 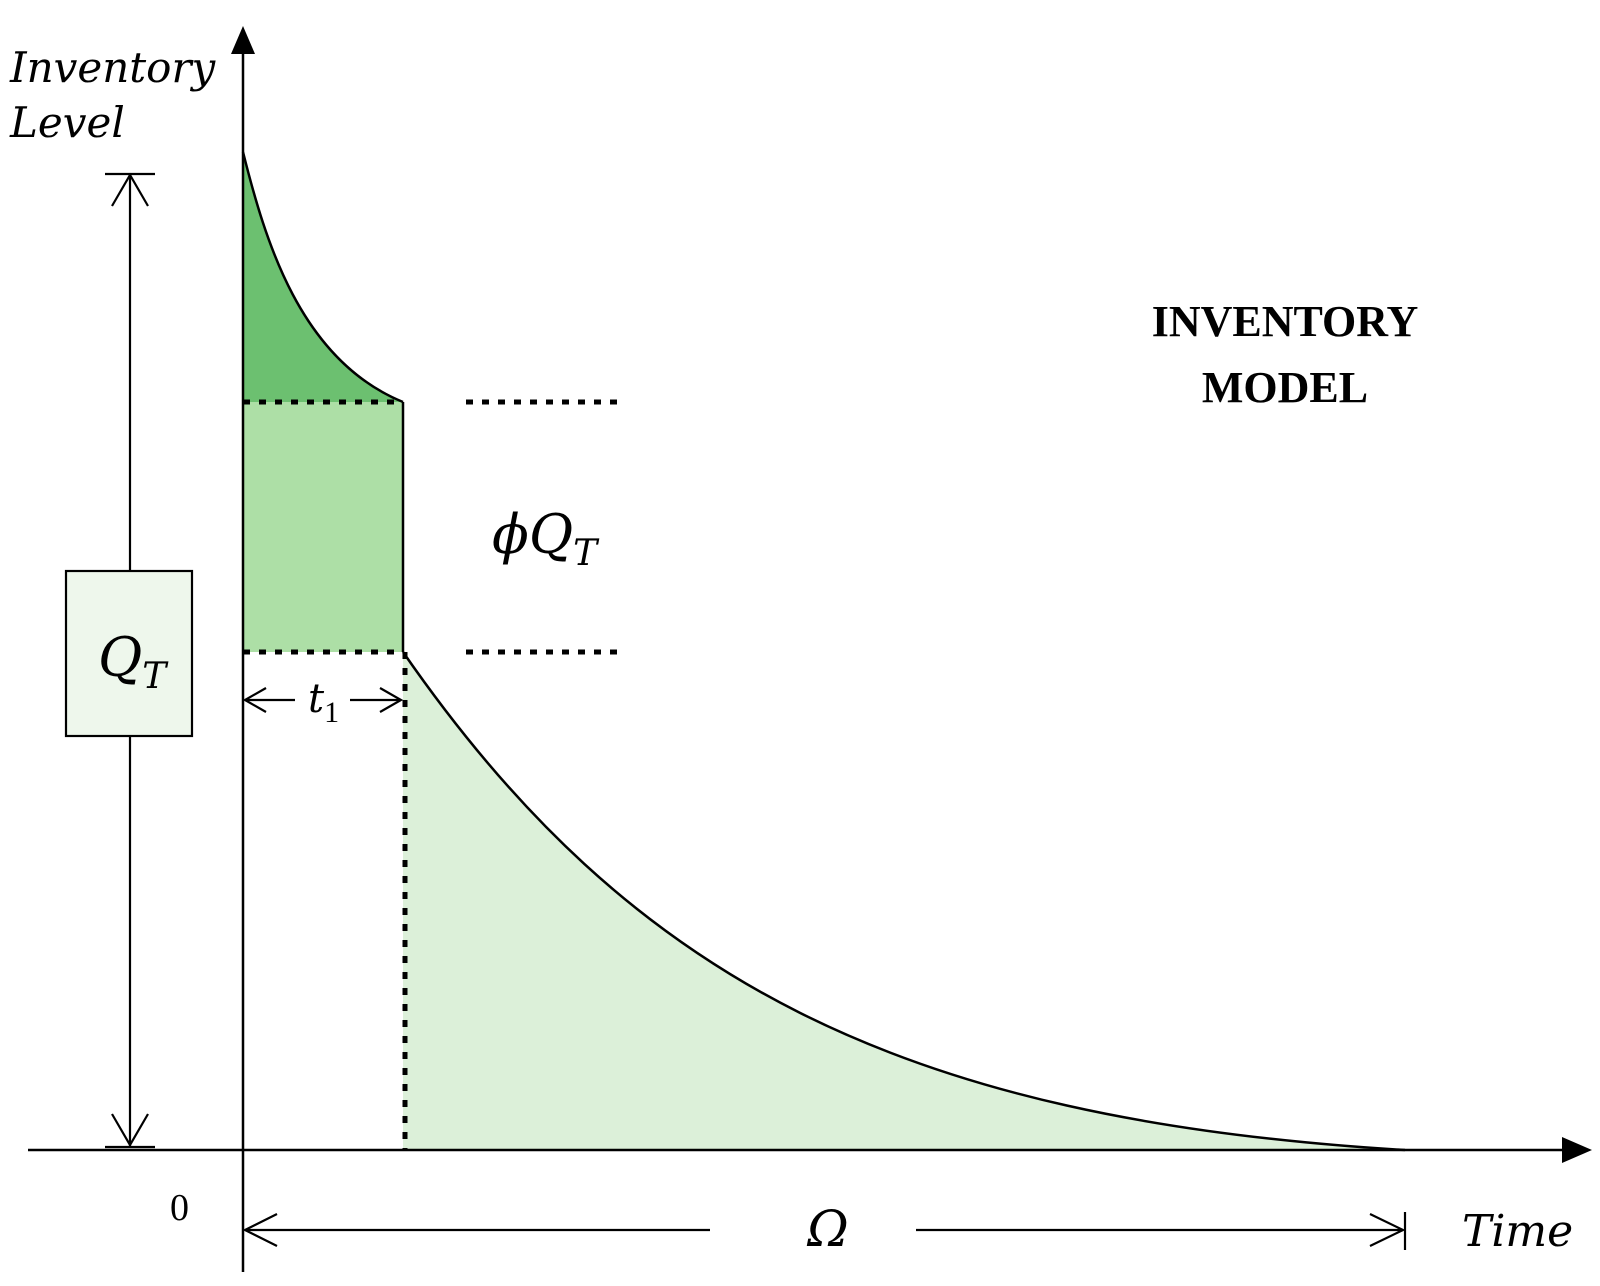 What do you see at coordinates (586, 553) in the screenshot?
I see `phi-q-subscript: T` at bounding box center [586, 553].